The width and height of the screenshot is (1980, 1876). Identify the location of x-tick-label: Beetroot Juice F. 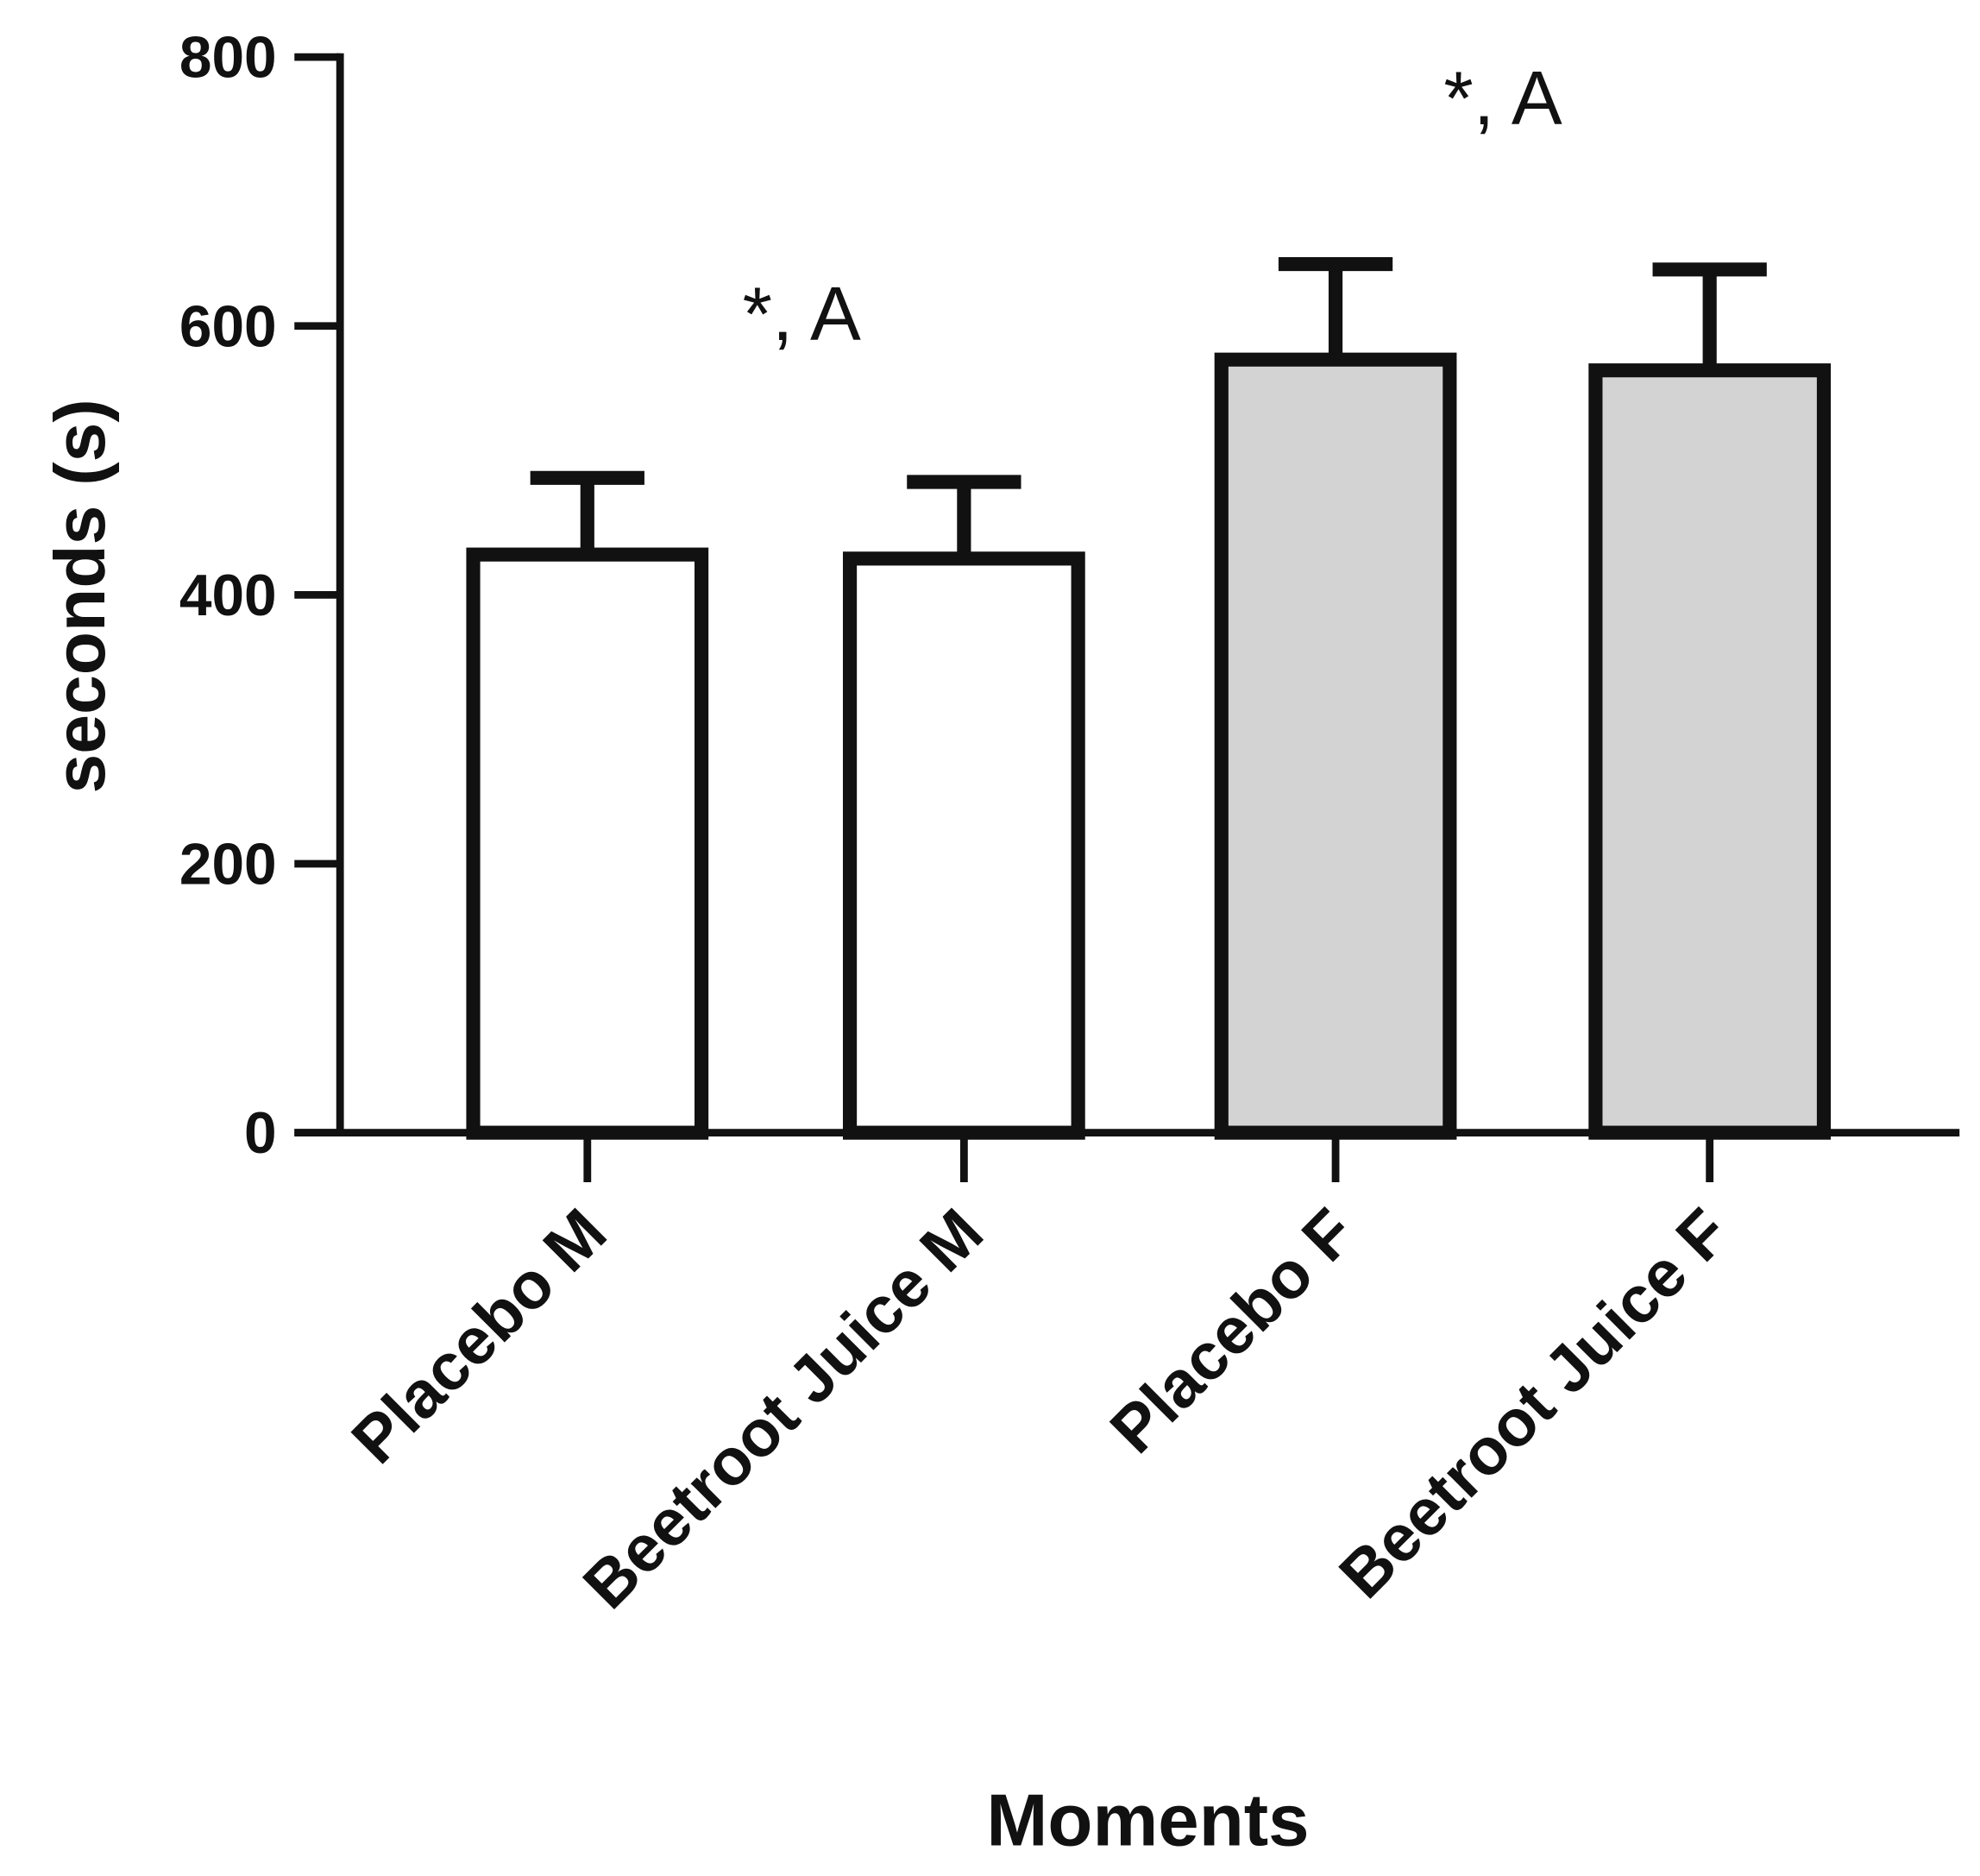
(1535, 1403).